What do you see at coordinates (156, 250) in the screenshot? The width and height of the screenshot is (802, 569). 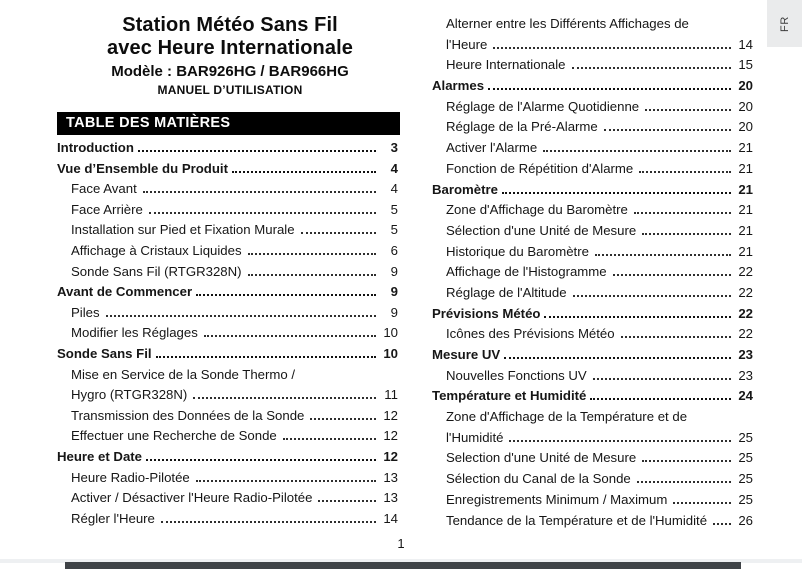 I see `toc-entry-label: Affichage à Cristaux Liquides` at bounding box center [156, 250].